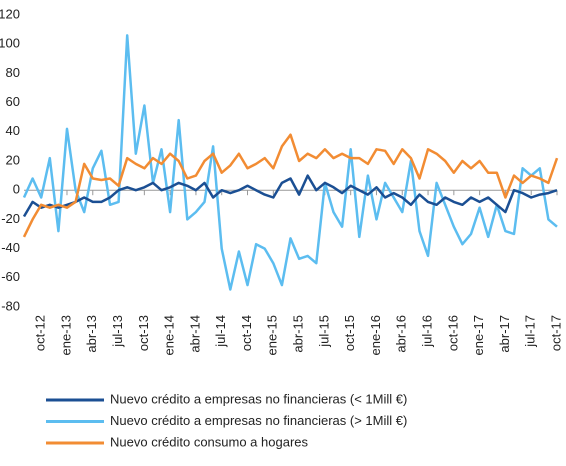 The image size is (566, 466). Describe the element at coordinates (169, 335) in the screenshot. I see `x-tick-label: ene-14` at that location.